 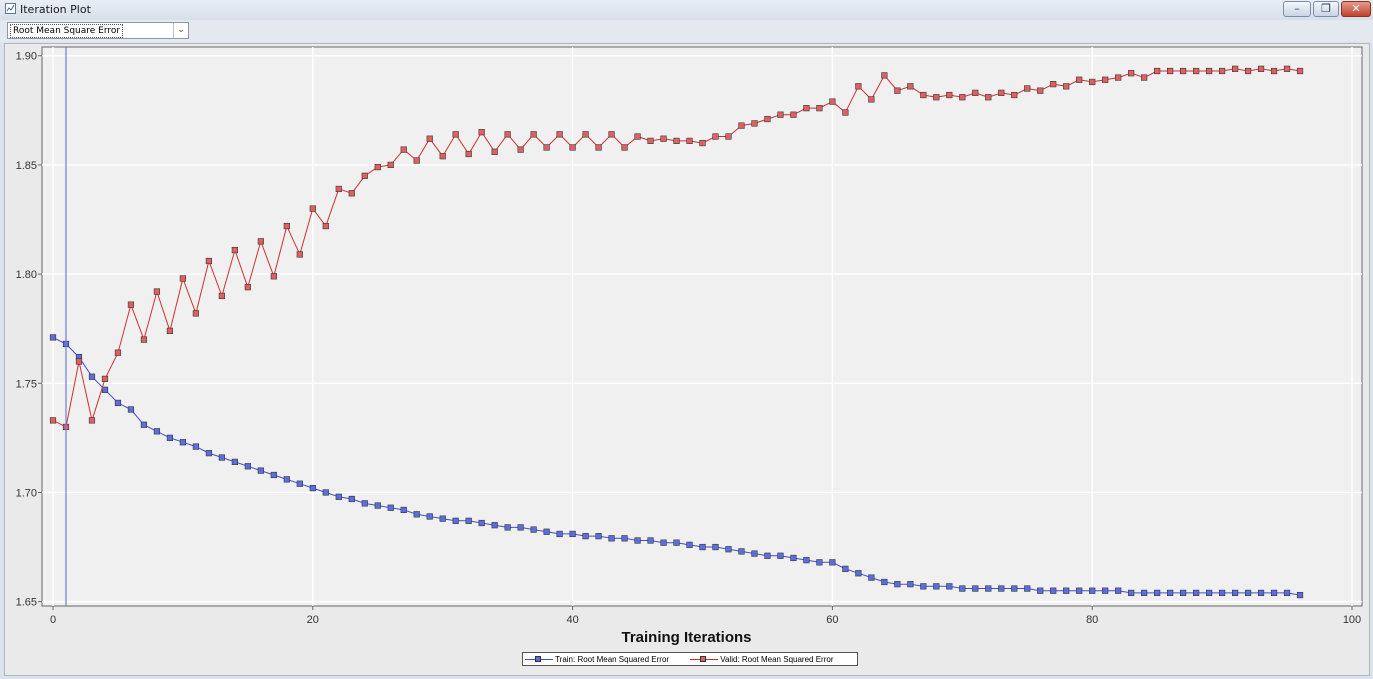 I want to click on x-tick-label: 100, so click(x=1352, y=620).